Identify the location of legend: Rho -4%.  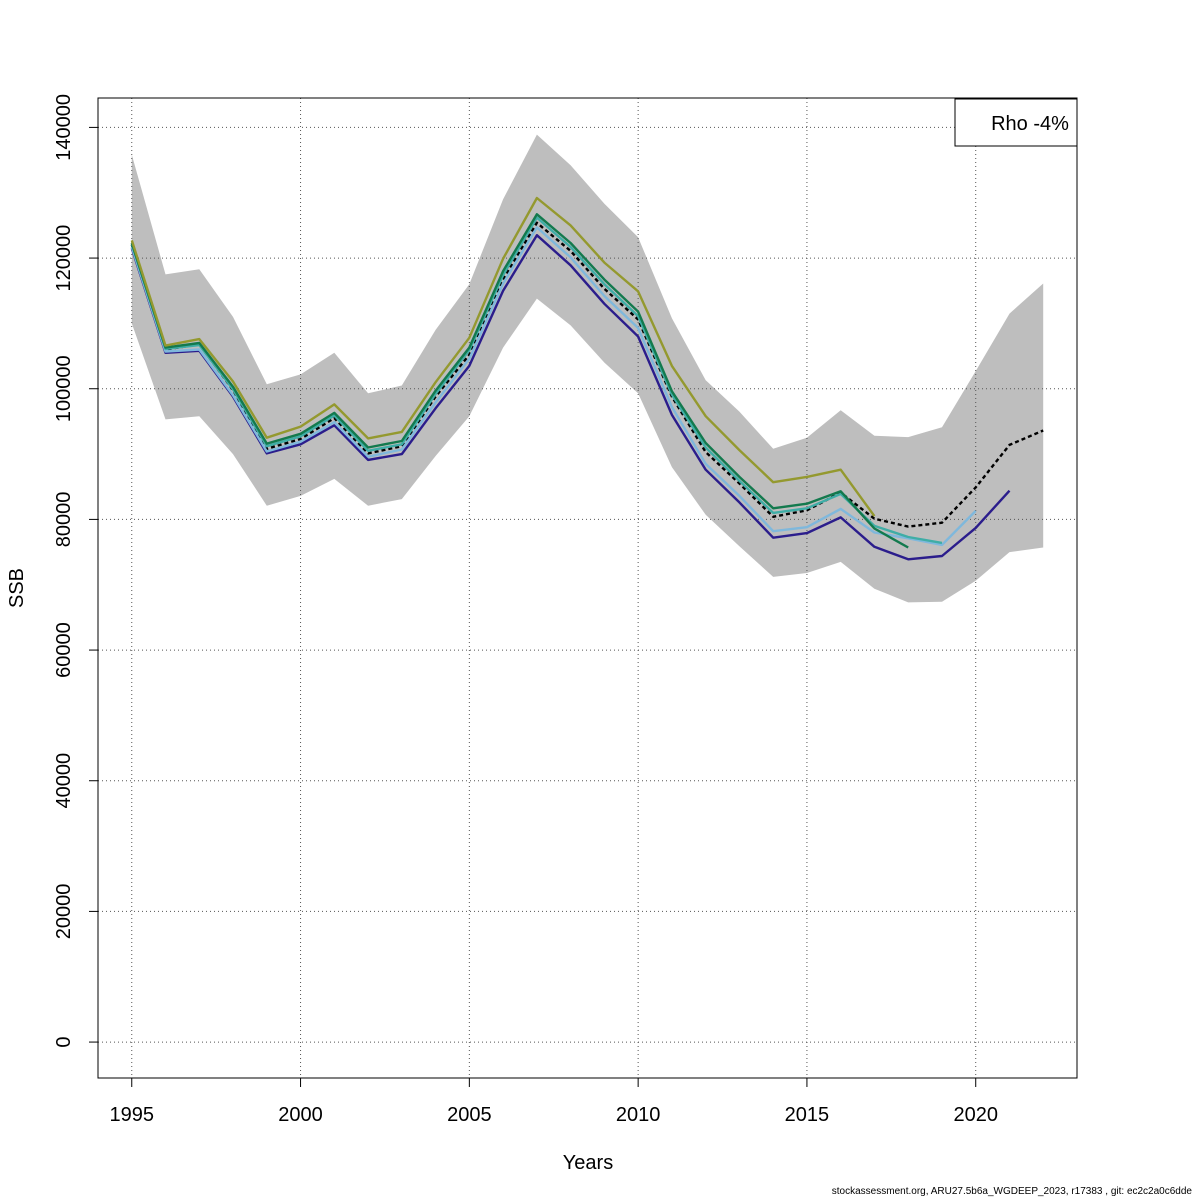
(1016, 122).